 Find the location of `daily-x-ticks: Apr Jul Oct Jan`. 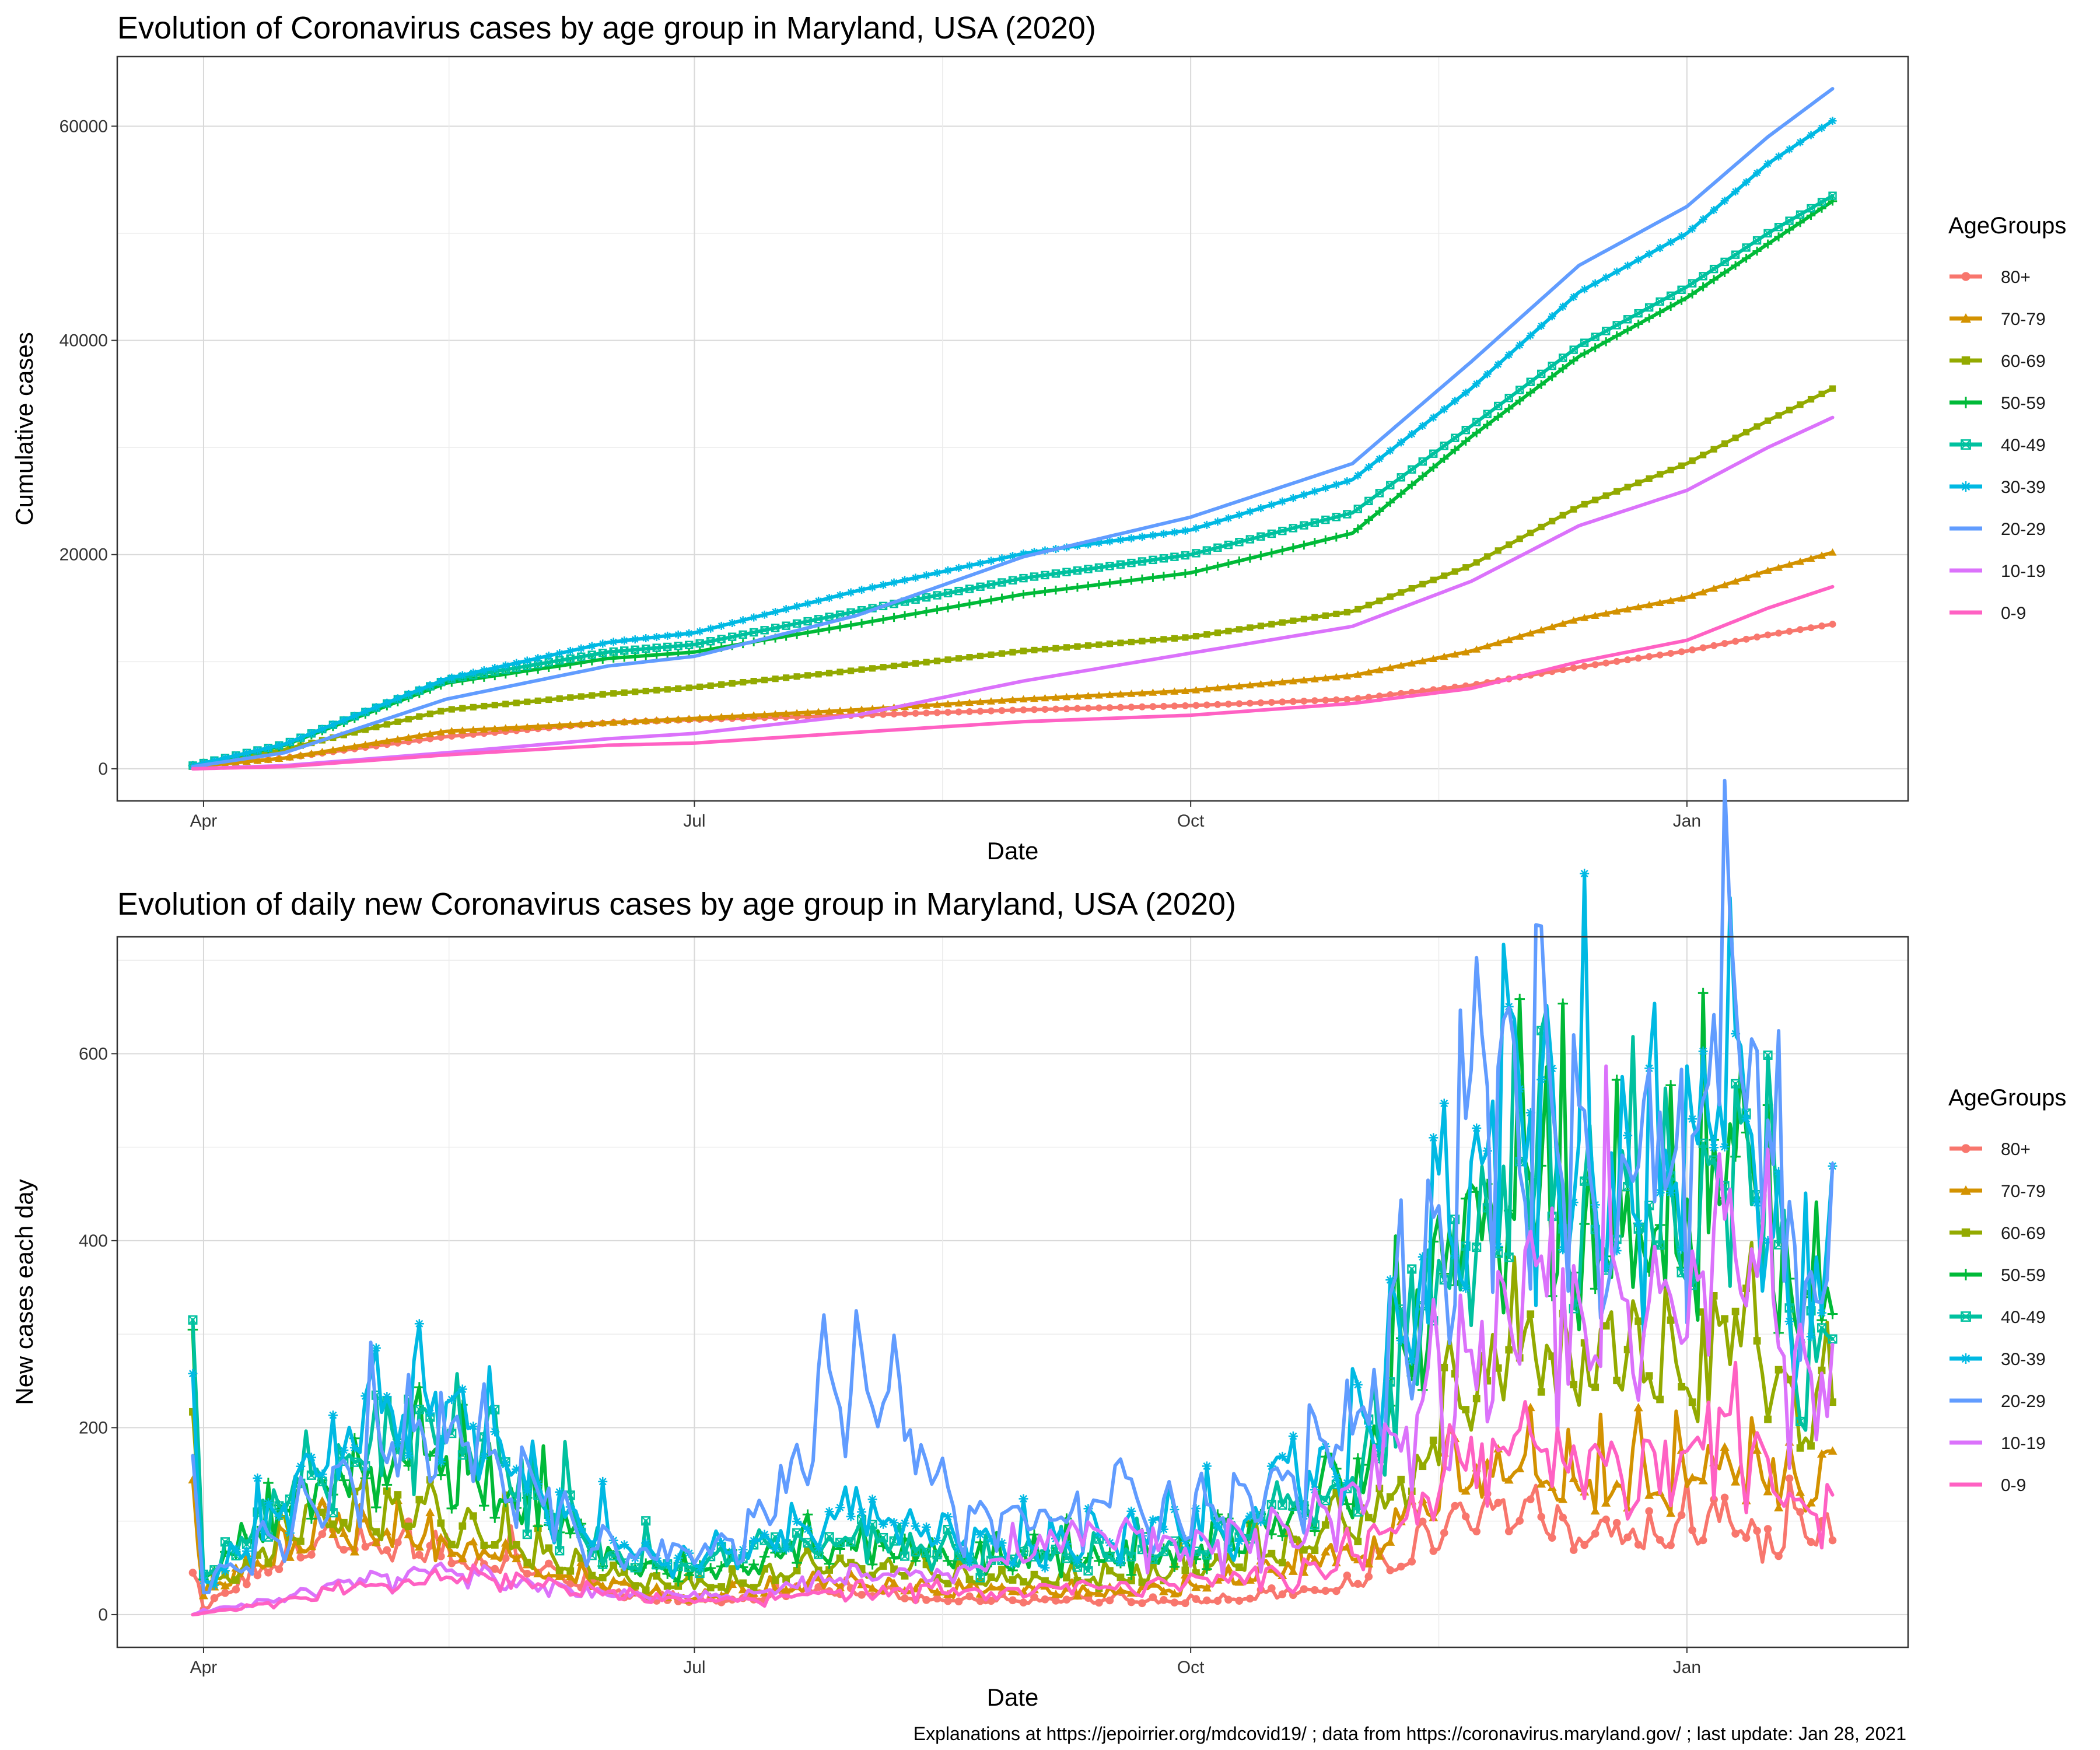

daily-x-ticks: Apr Jul Oct Jan is located at coordinates (945, 1662).